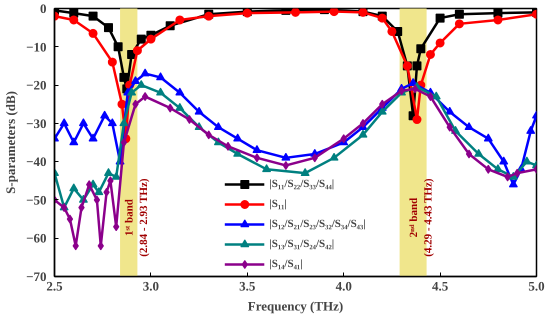  What do you see at coordinates (286, 264) in the screenshot?
I see `legend-label: |S₁₄/S₄₁|` at bounding box center [286, 264].